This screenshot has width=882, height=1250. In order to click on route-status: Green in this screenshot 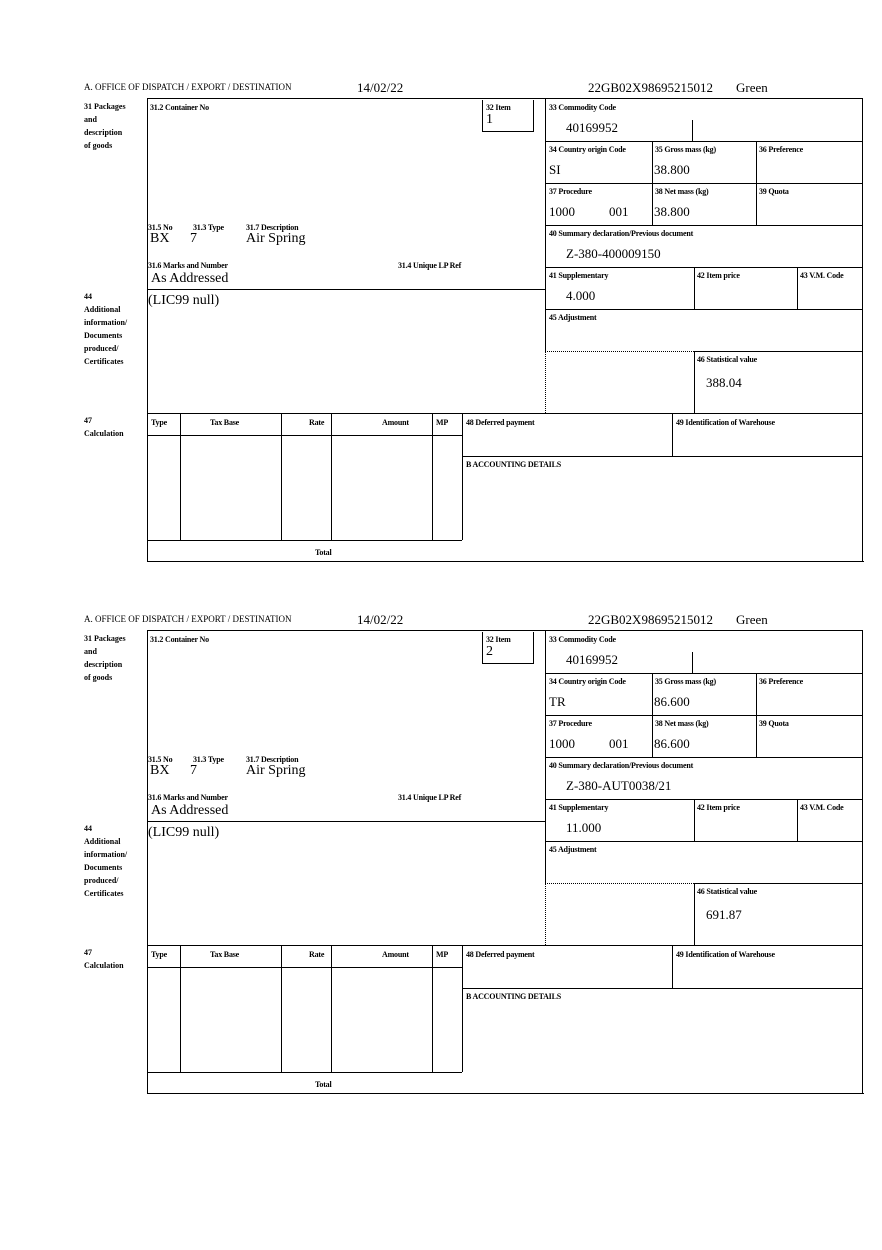, I will do `click(752, 619)`.